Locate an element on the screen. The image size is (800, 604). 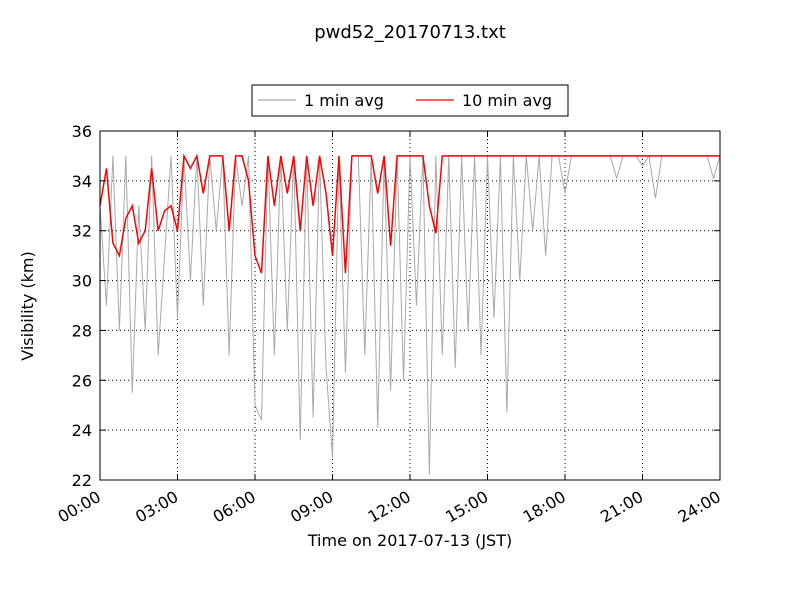
x-tick-label: 24:00 is located at coordinates (699, 507).